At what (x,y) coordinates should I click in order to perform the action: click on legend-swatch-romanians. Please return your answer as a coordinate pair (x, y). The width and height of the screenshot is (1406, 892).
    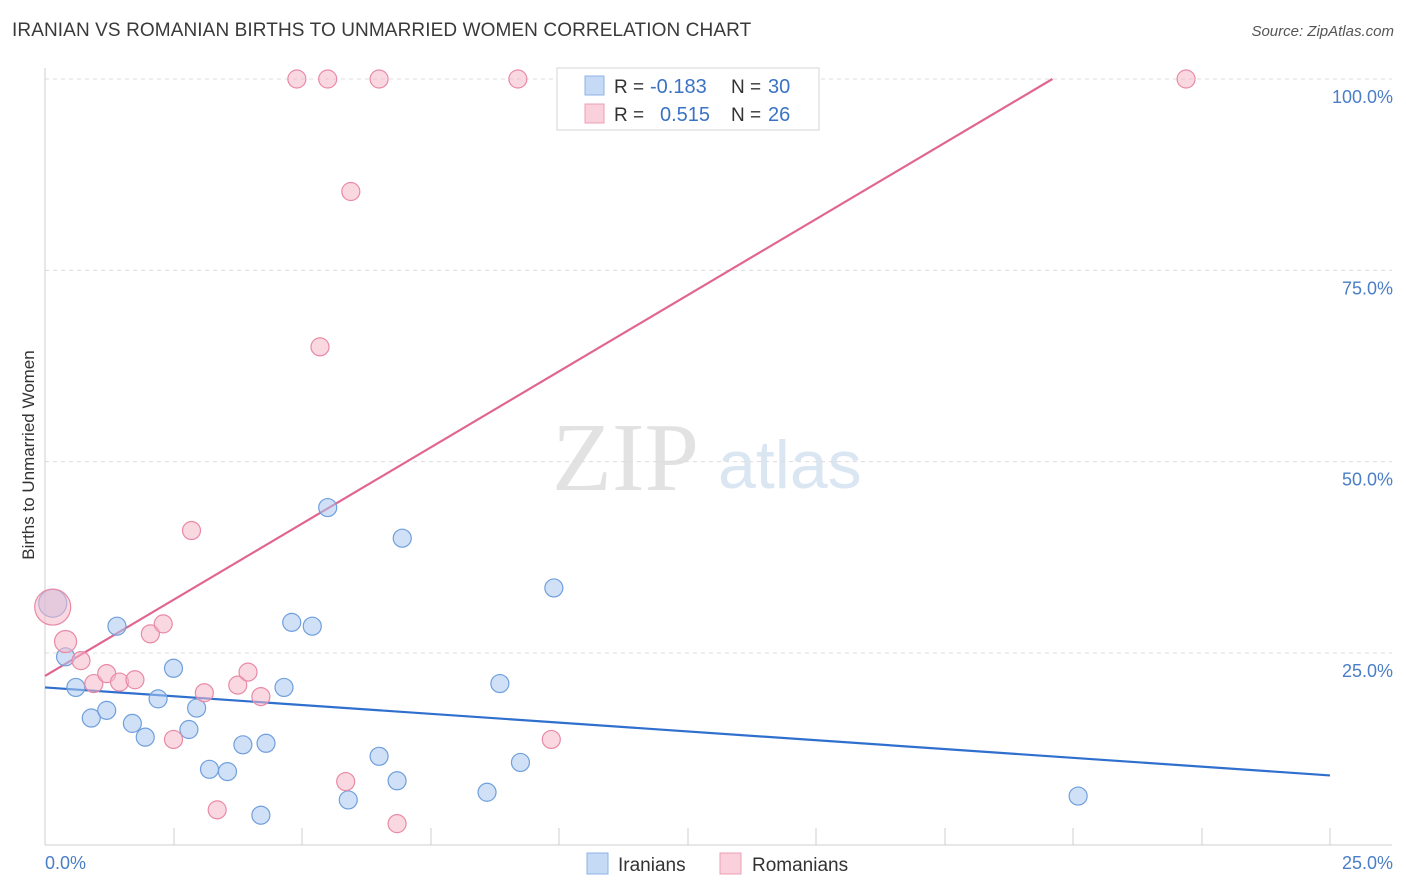
    Looking at the image, I should click on (594, 113).